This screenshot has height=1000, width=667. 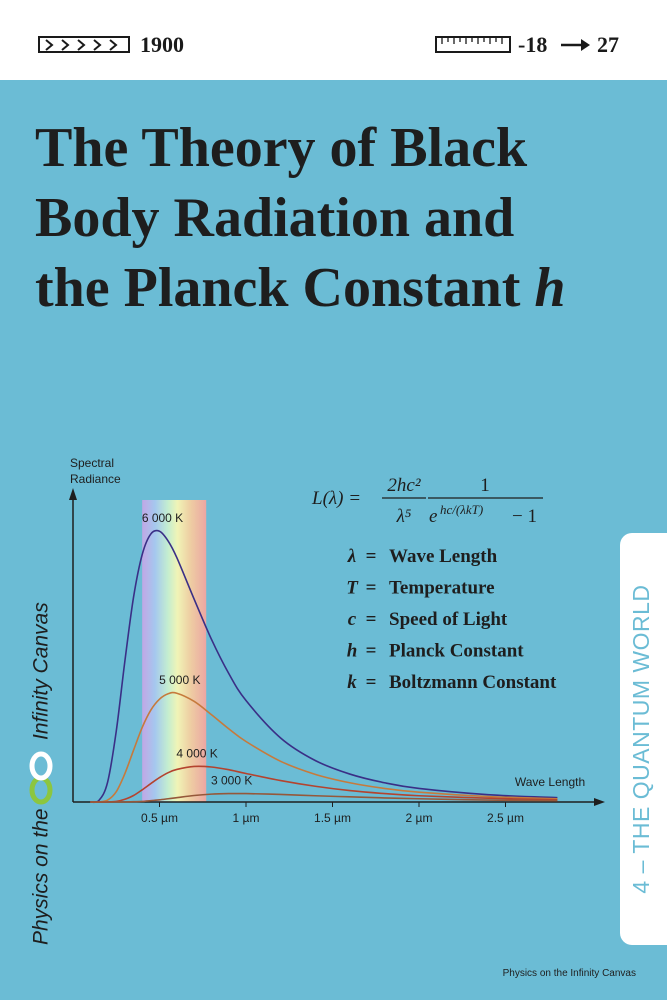 What do you see at coordinates (419, 818) in the screenshot?
I see `x-tick-label: 2 µm` at bounding box center [419, 818].